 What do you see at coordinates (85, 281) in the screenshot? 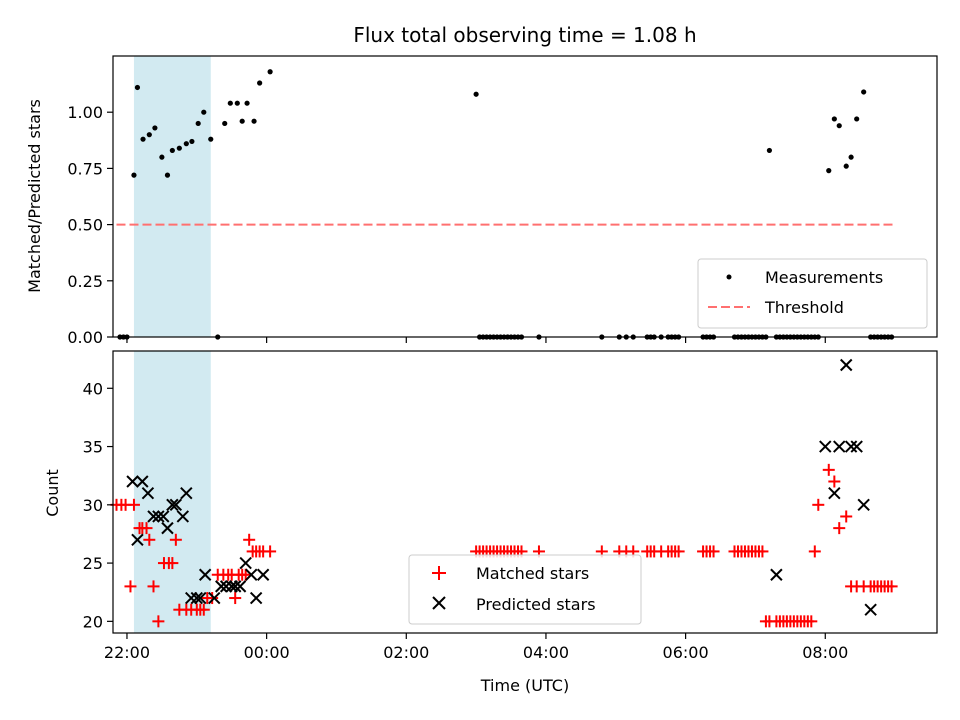
I see `top-y-tick-label: 0.25` at bounding box center [85, 281].